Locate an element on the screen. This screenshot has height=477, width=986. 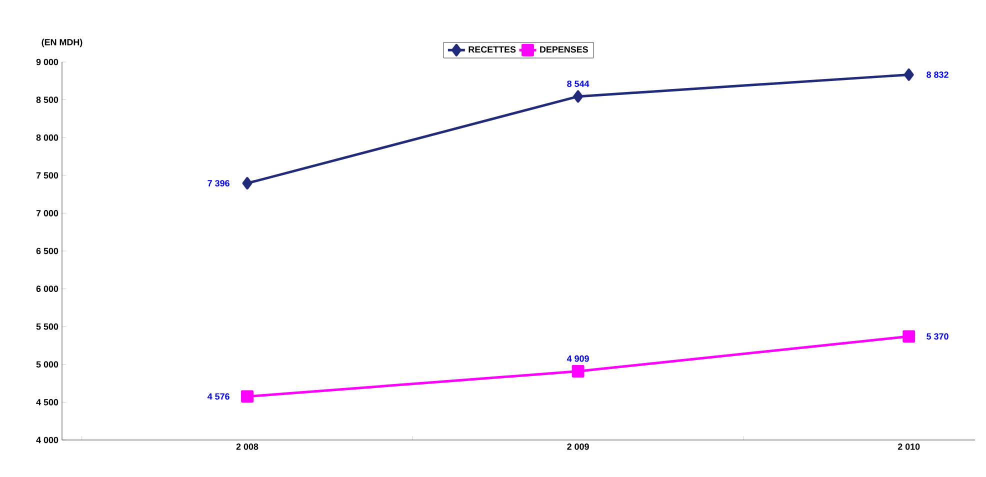
data-label: 8 544 is located at coordinates (578, 83).